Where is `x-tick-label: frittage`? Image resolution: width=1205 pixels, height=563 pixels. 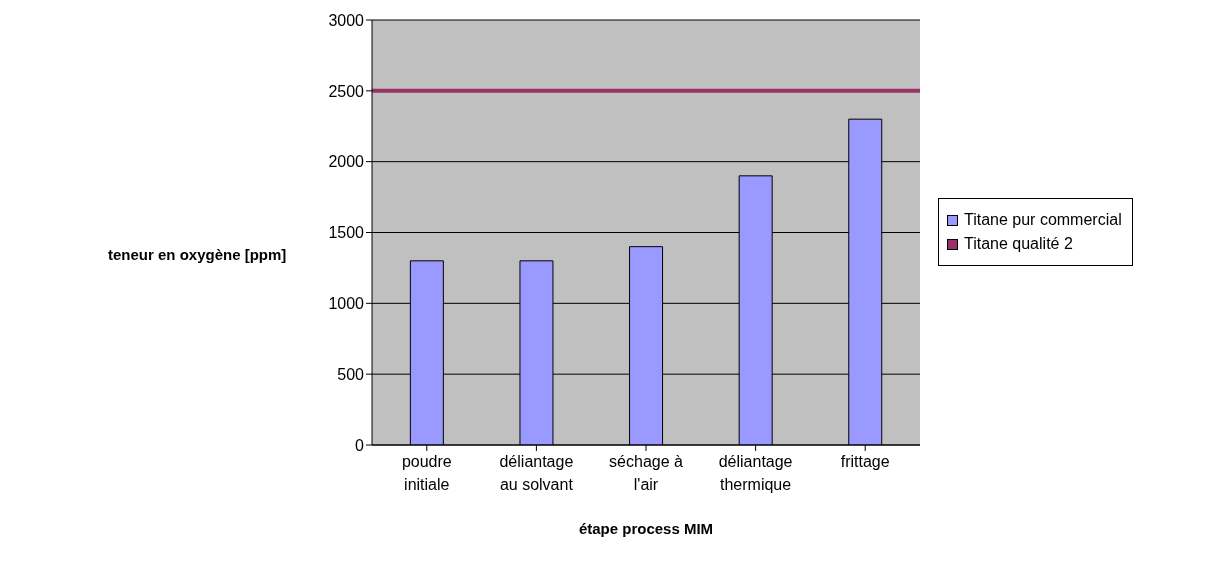 x-tick-label: frittage is located at coordinates (865, 461).